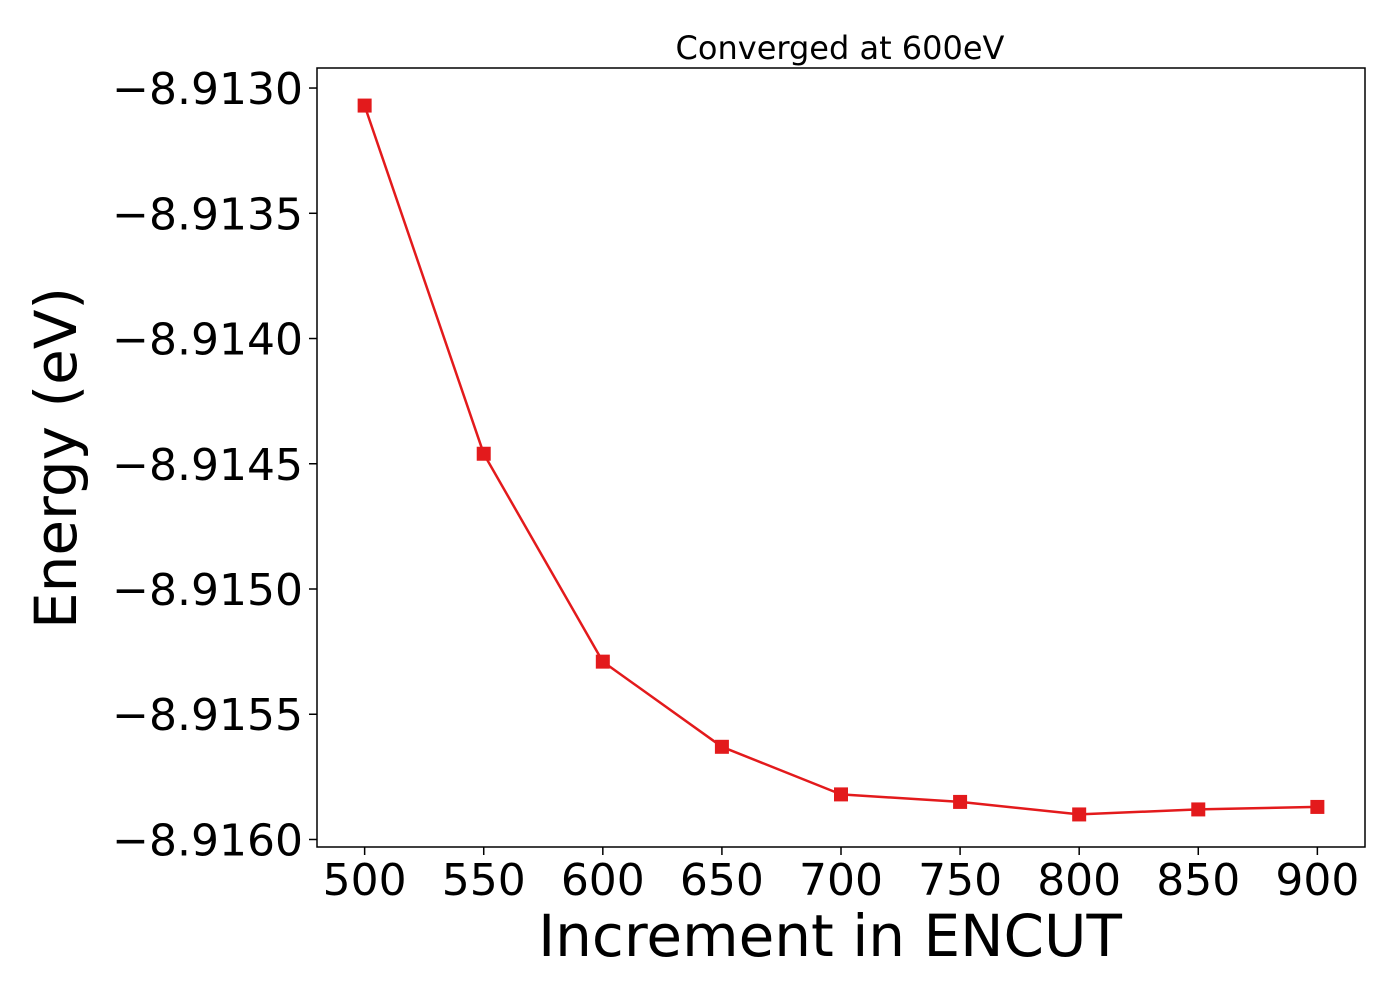  What do you see at coordinates (207, 465) in the screenshot?
I see `y-tick-label: −8.9145` at bounding box center [207, 465].